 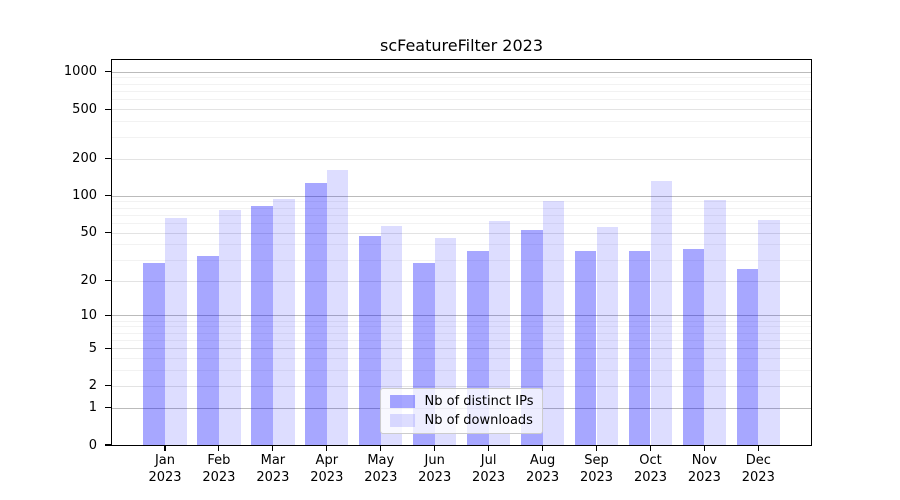 What do you see at coordinates (92, 445) in the screenshot?
I see `y-tick-label: 0` at bounding box center [92, 445].